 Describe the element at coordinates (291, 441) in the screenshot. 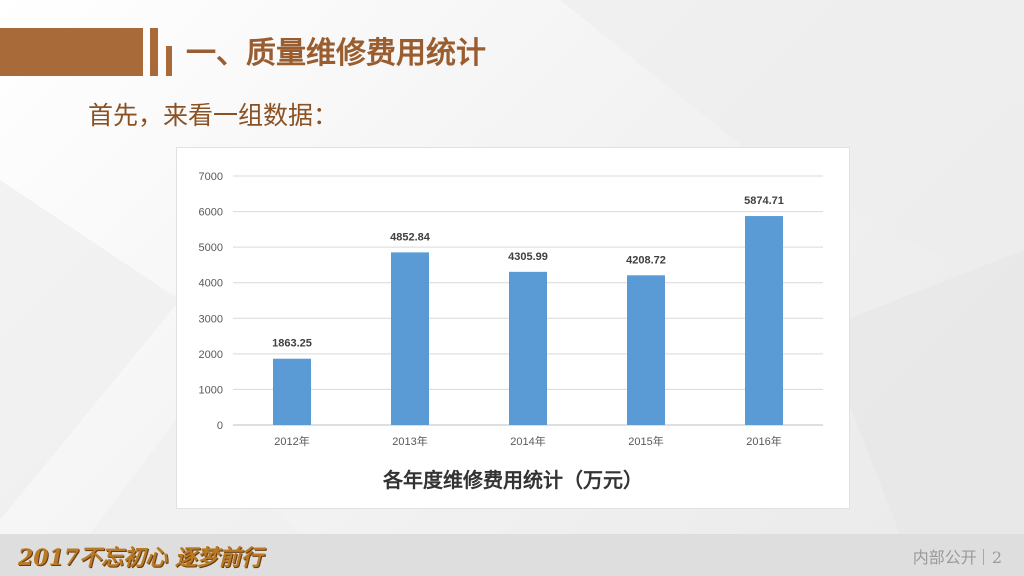

I see `x-tick-label: 2012年` at that location.